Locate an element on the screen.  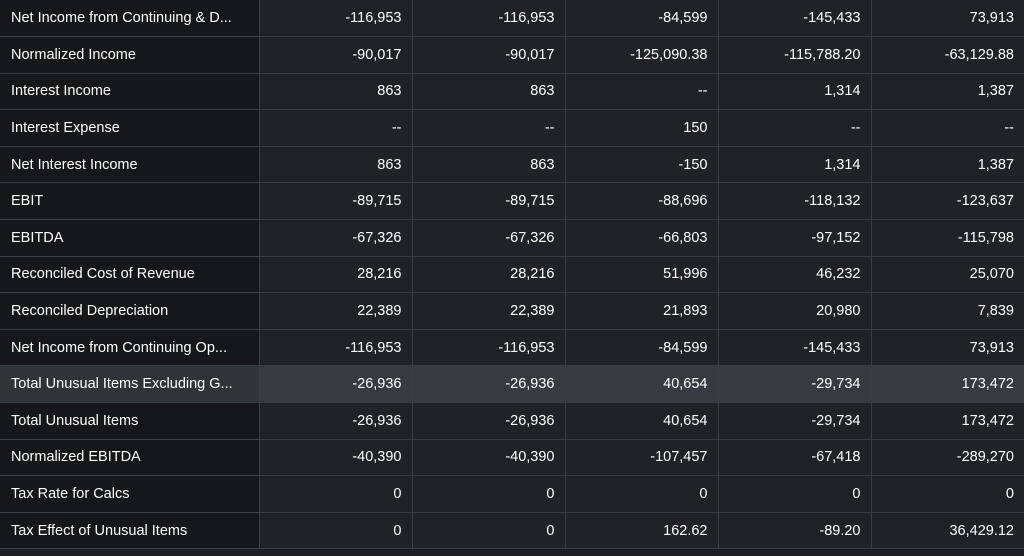
cell-value: 21,893 is located at coordinates (642, 311).